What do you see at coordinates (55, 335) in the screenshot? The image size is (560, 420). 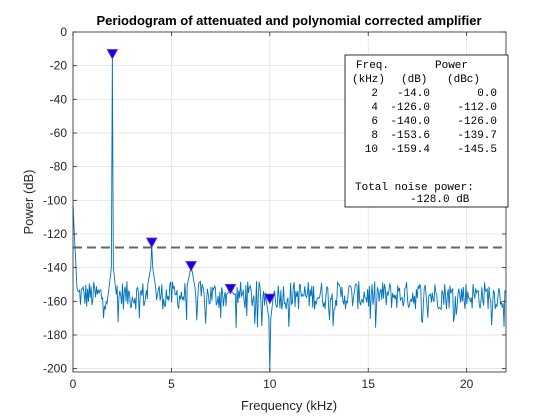 I see `y-tick-label: -180` at bounding box center [55, 335].